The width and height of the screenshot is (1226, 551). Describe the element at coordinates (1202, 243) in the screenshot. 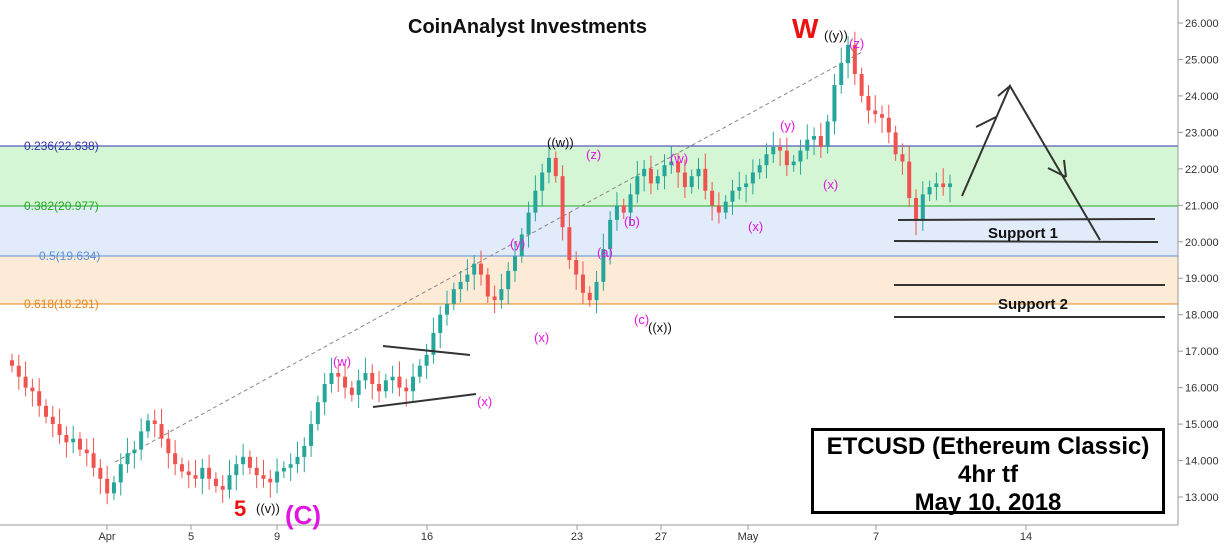

I see `y-tick-label: 20.000` at that location.